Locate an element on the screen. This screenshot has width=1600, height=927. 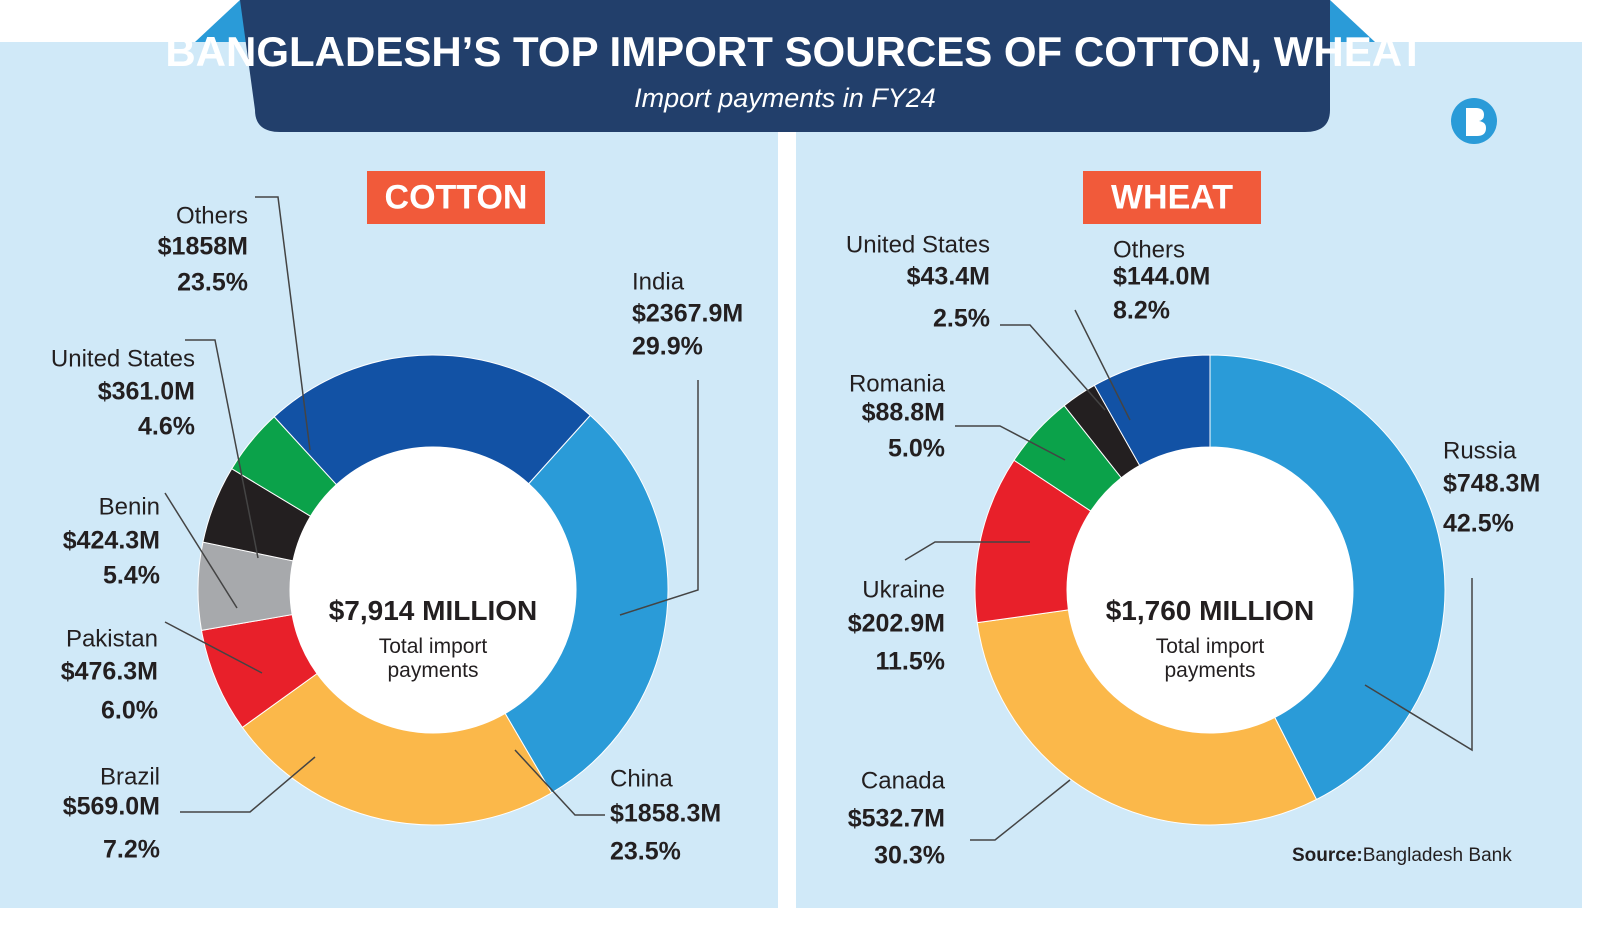
category-label: Russia is located at coordinates (1480, 450).